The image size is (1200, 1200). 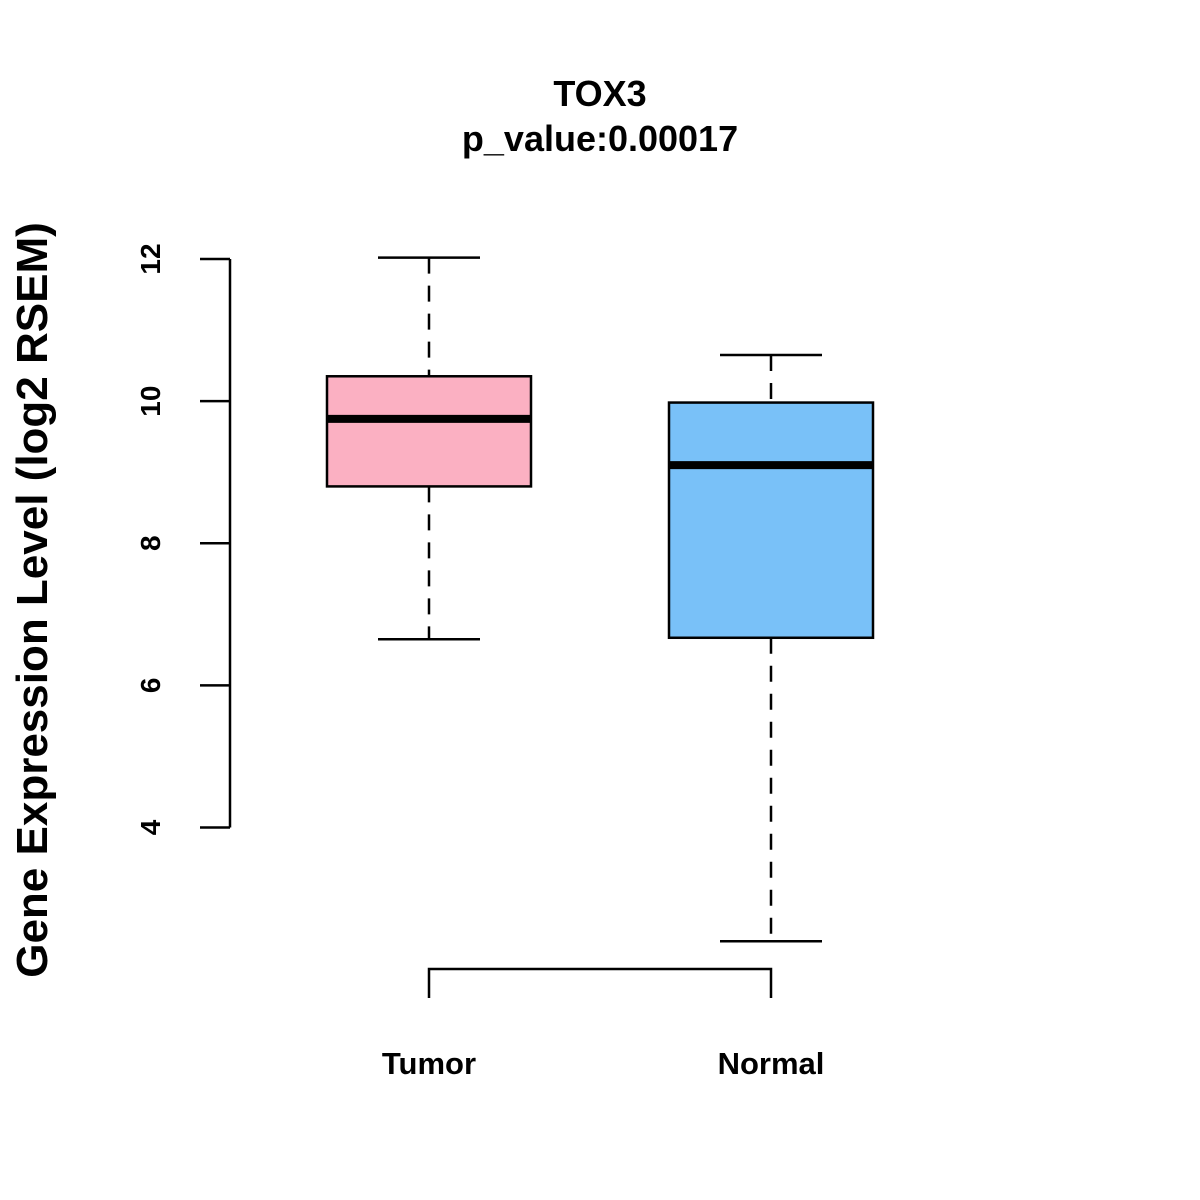 What do you see at coordinates (603, 1063) in the screenshot?
I see `category-labels: Tumor Normal` at bounding box center [603, 1063].